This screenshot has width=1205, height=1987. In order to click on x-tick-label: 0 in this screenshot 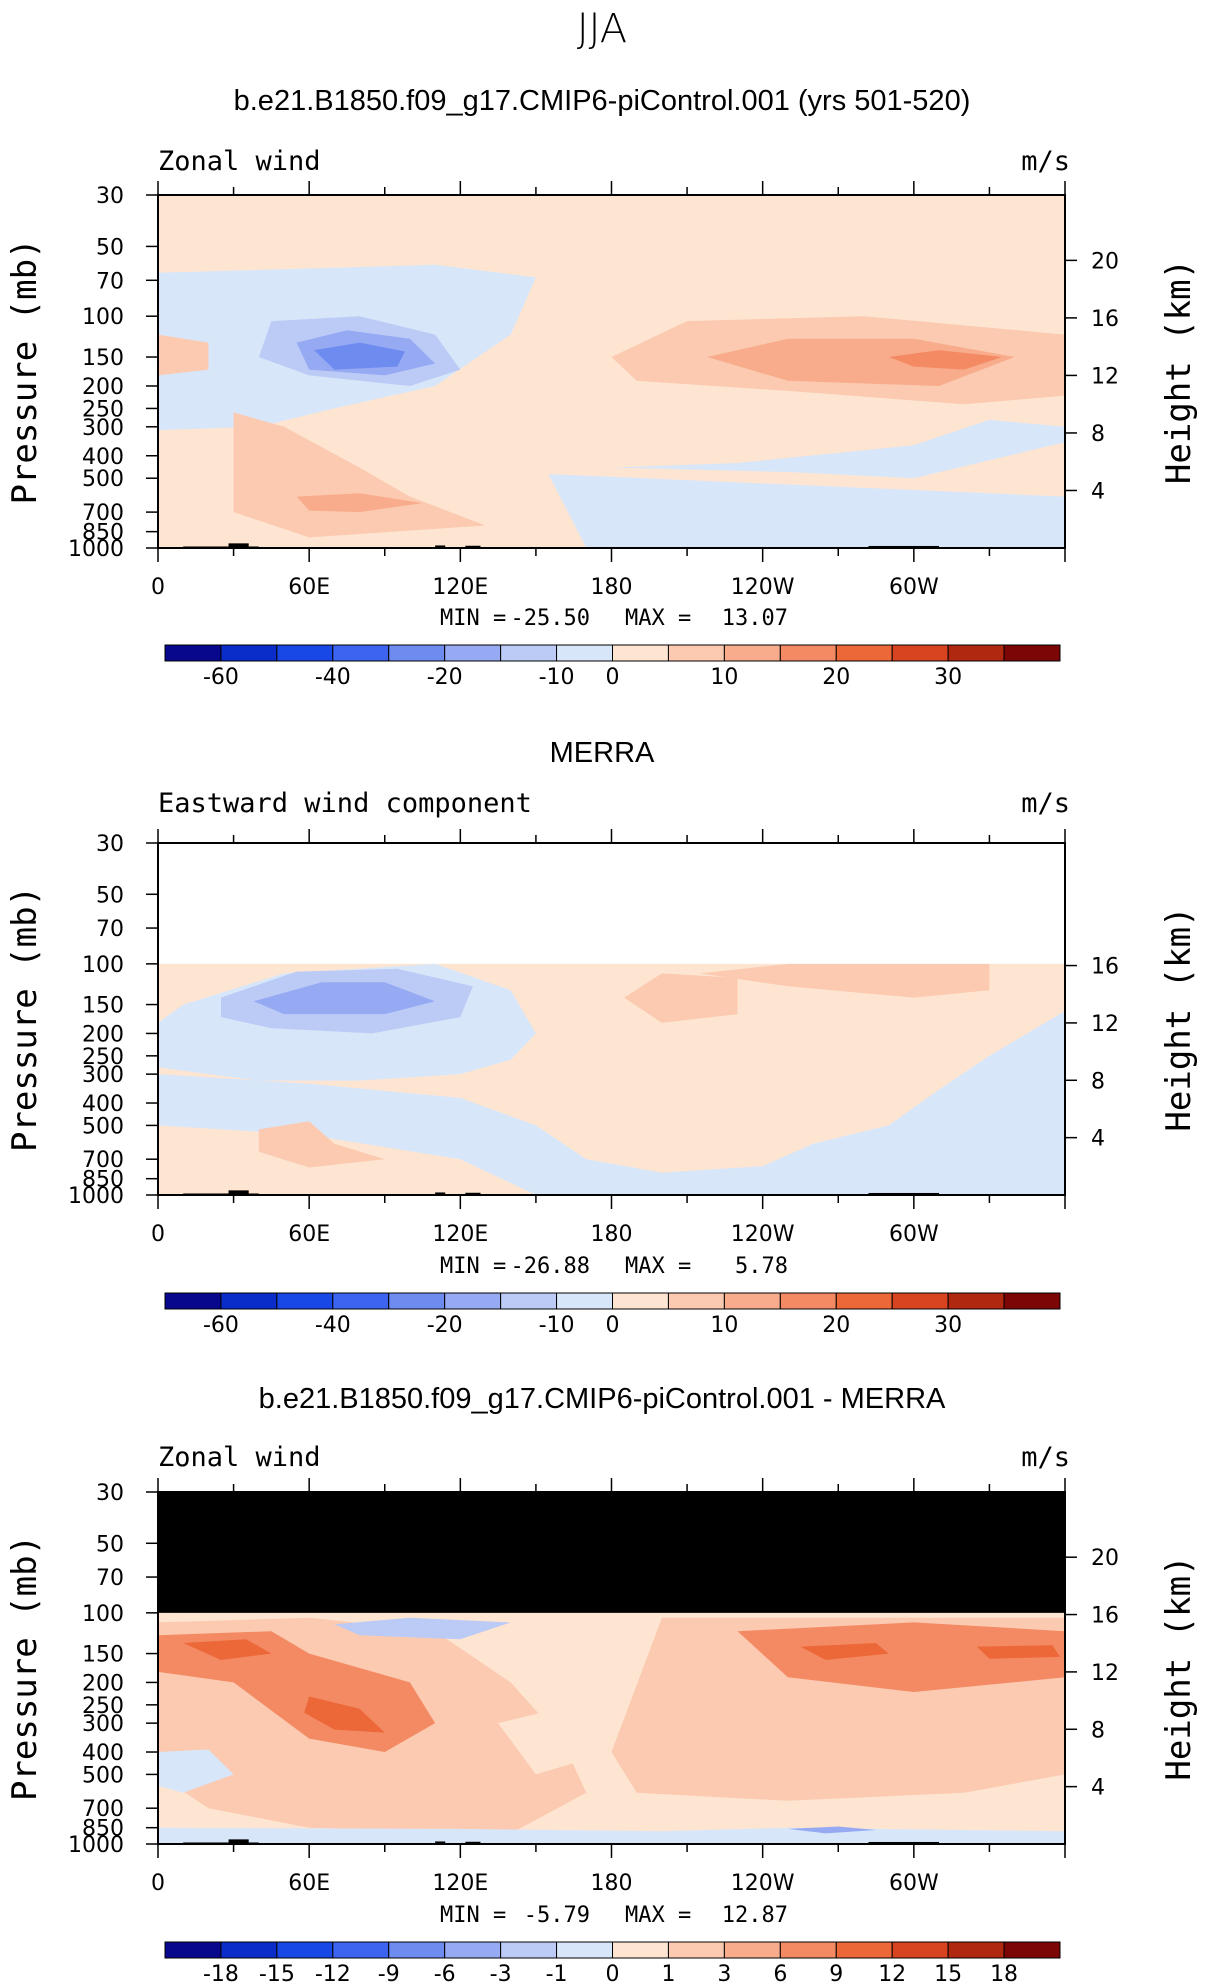, I will do `click(158, 1883)`.